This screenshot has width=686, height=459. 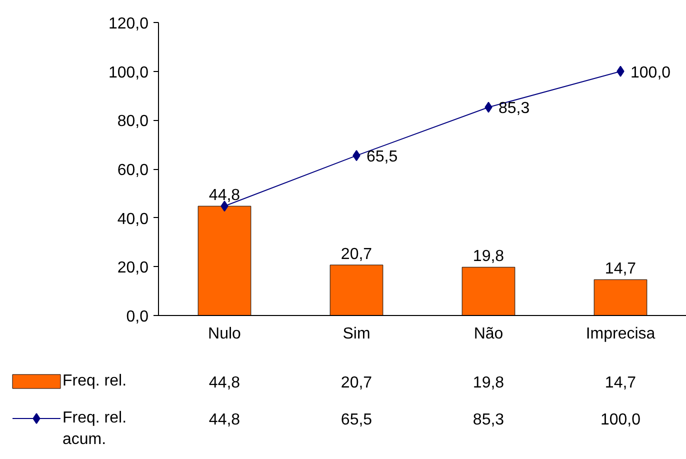 What do you see at coordinates (488, 257) in the screenshot?
I see `text: 19,8` at bounding box center [488, 257].